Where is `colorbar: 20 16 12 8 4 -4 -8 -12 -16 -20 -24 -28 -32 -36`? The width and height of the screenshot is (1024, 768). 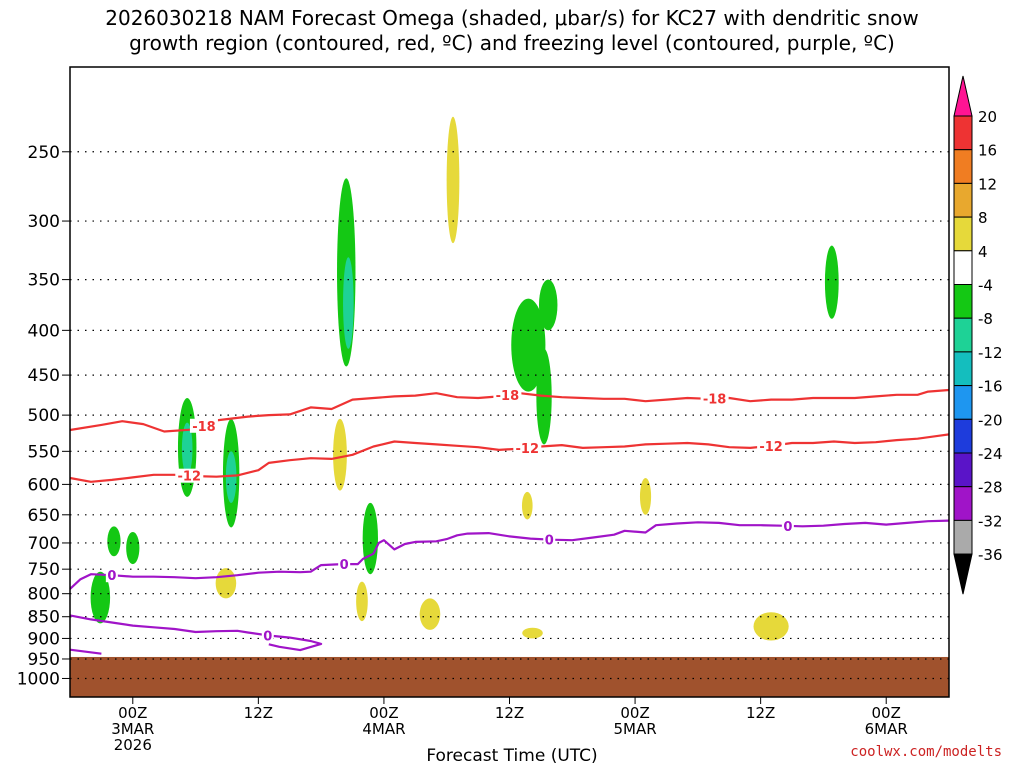
colorbar: 20 16 12 8 4 -4 -8 -12 -16 -20 -24 -28 -32 -36 is located at coordinates (978, 335).